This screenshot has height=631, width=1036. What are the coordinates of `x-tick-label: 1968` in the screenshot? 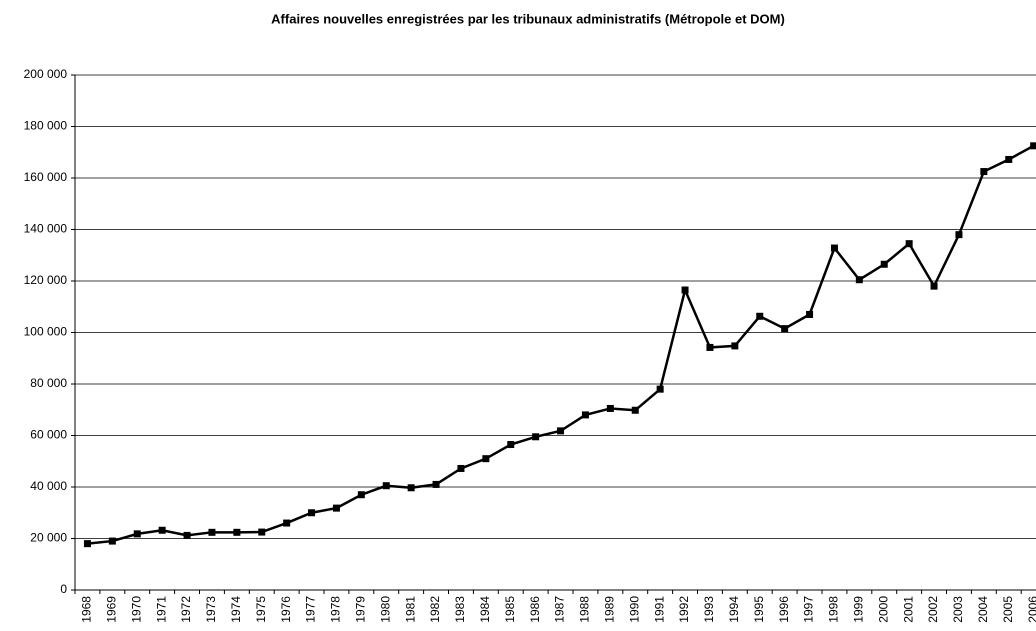 It's located at (87, 609).